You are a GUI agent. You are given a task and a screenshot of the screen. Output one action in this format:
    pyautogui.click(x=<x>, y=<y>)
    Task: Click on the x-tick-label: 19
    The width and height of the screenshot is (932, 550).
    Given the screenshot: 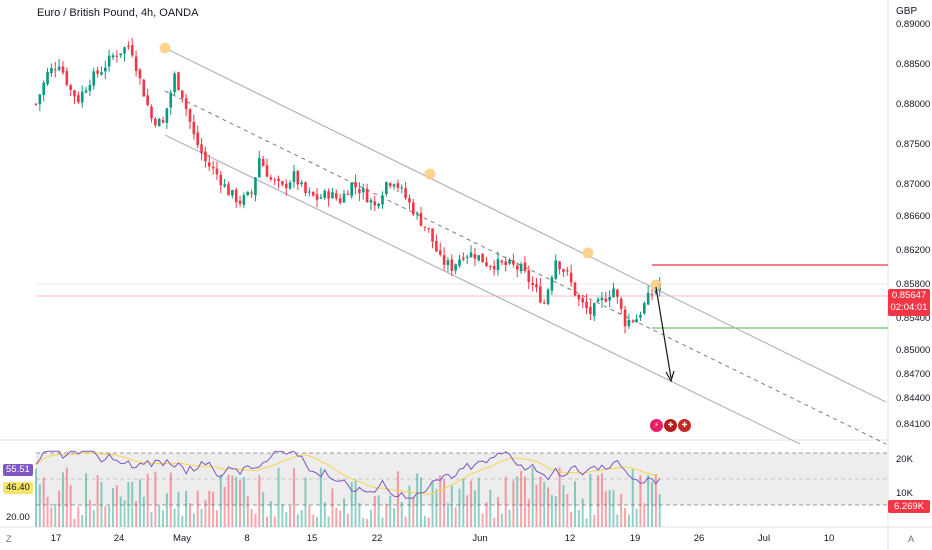 What is the action you would take?
    pyautogui.click(x=635, y=538)
    